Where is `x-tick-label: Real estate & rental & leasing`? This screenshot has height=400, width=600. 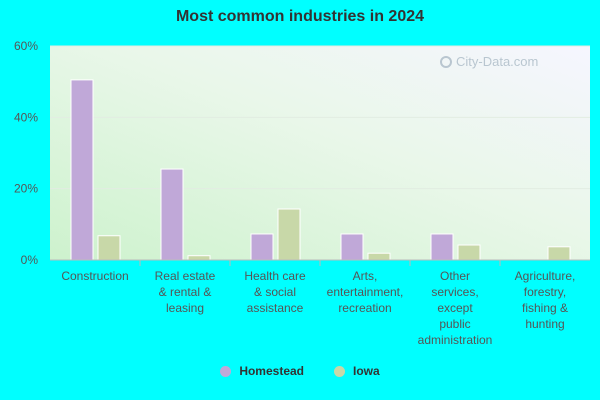 x-tick-label: Real estate & rental & leasing is located at coordinates (185, 292).